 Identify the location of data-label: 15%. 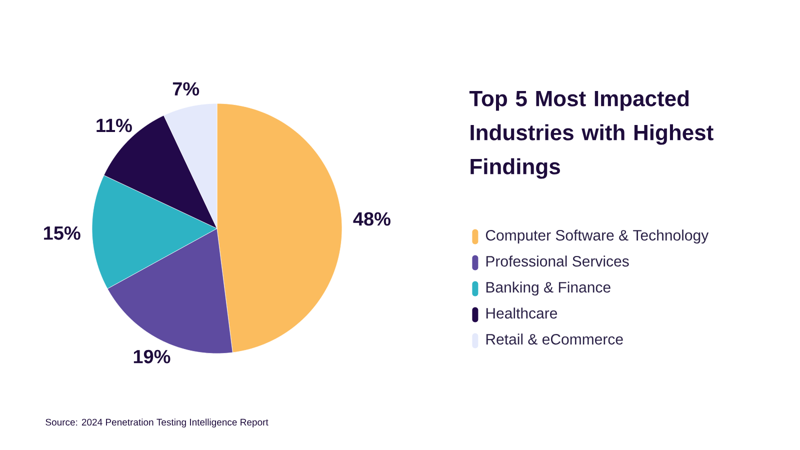
(62, 233).